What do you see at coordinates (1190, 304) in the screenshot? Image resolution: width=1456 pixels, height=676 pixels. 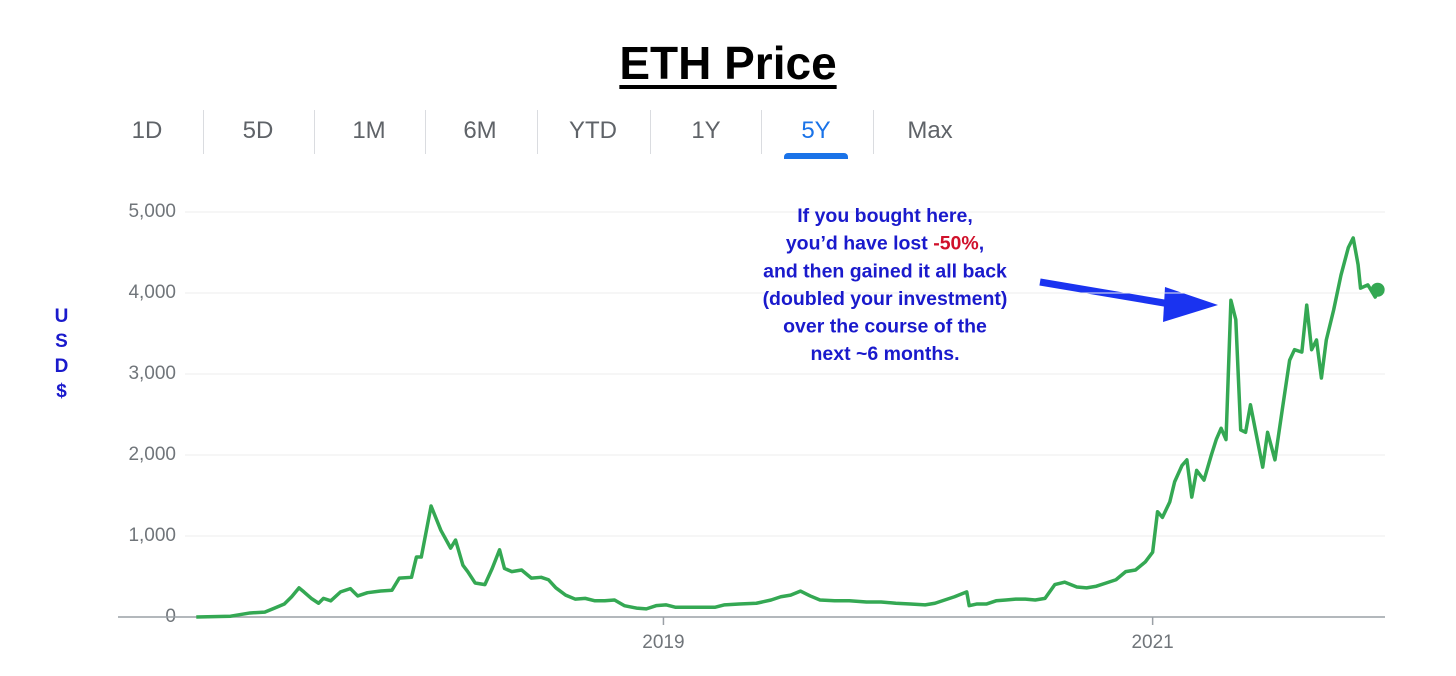 I see `annotation-arrowhead` at bounding box center [1190, 304].